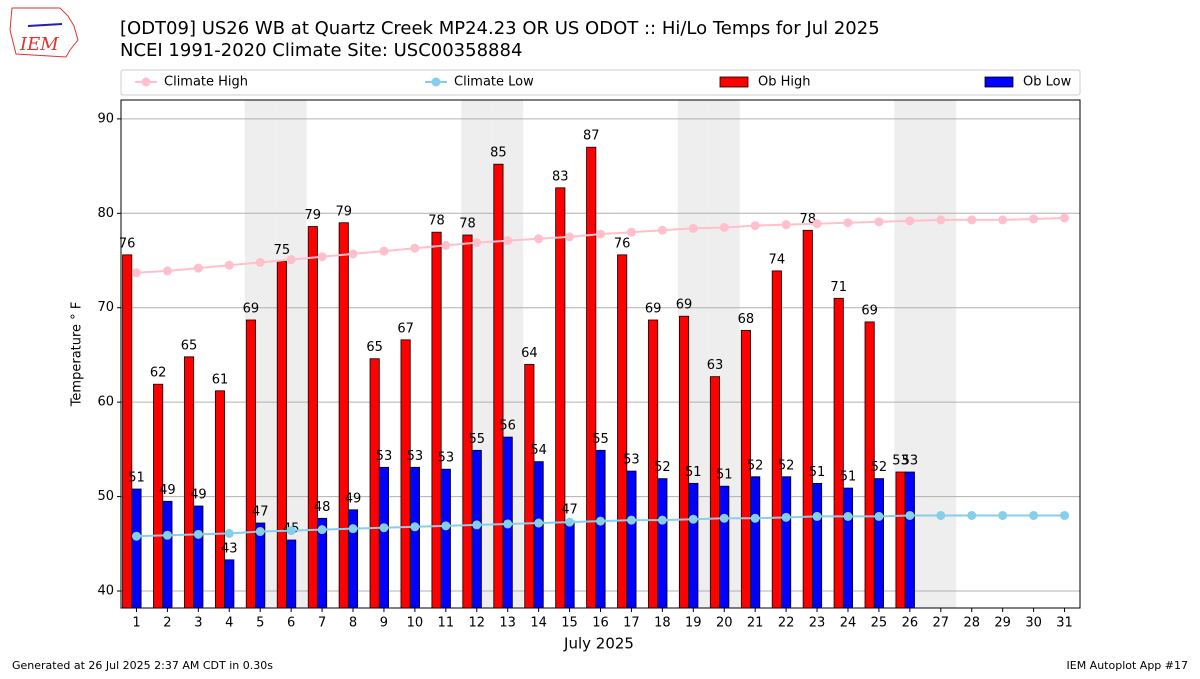  I want to click on value-label: 75, so click(282, 250).